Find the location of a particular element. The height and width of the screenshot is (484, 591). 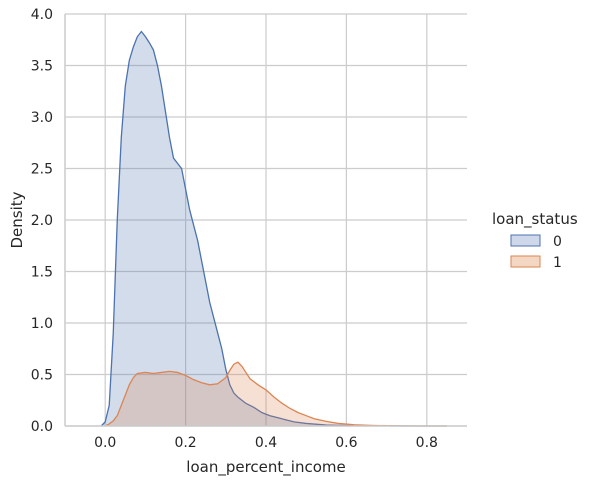

y-axis-ticks: 0.0 0.5 1.0 1.5 2.0 2.5 3.0 3.5 4.0 is located at coordinates (42, 221).